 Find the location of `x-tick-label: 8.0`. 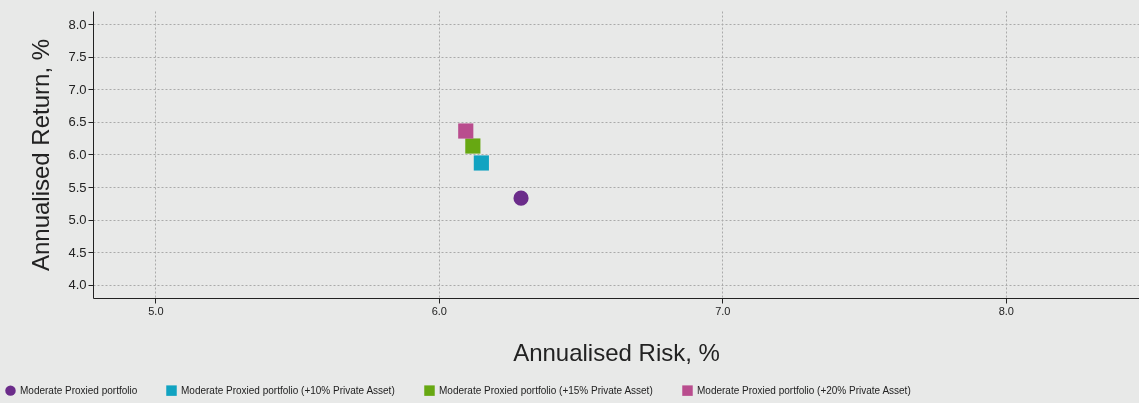

x-tick-label: 8.0 is located at coordinates (1006, 310).